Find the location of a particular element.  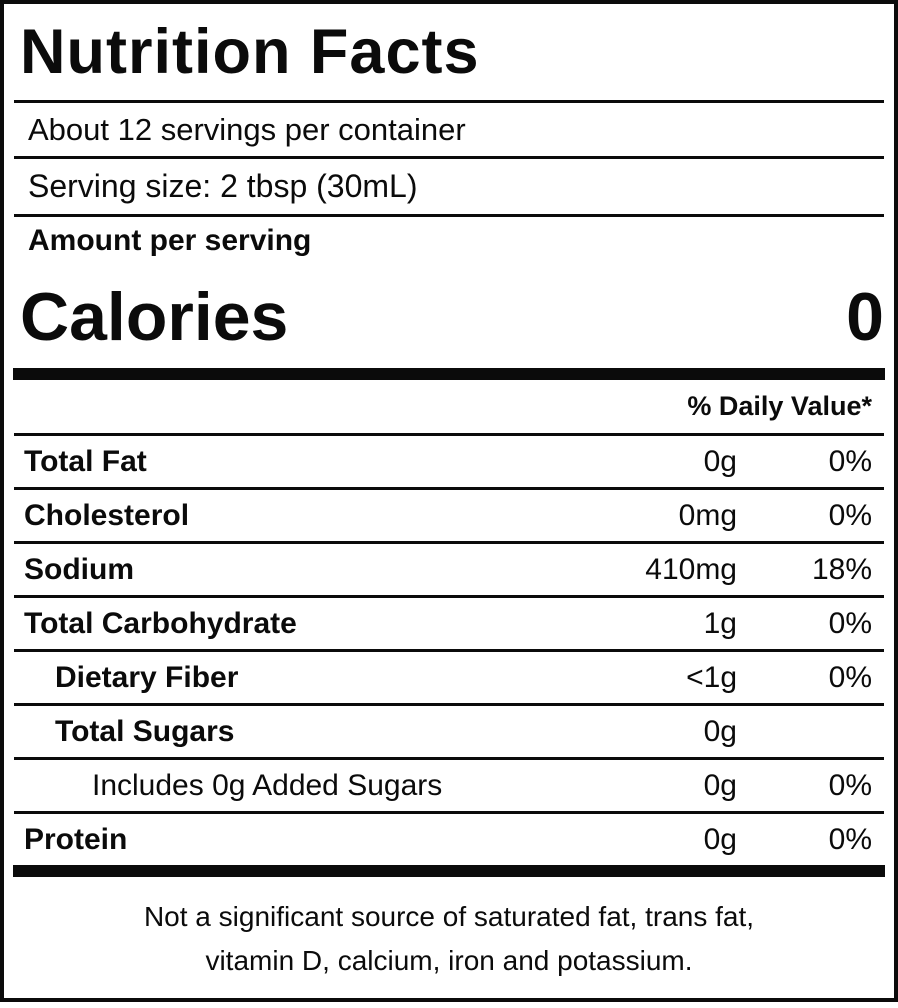

nutrient-label: Includes 0g Added Sugars is located at coordinates (267, 785).